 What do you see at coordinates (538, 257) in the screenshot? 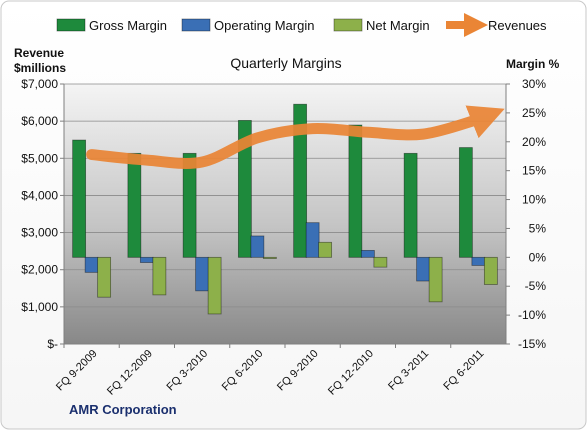
I see `right-tick-label: 0%` at bounding box center [538, 257].